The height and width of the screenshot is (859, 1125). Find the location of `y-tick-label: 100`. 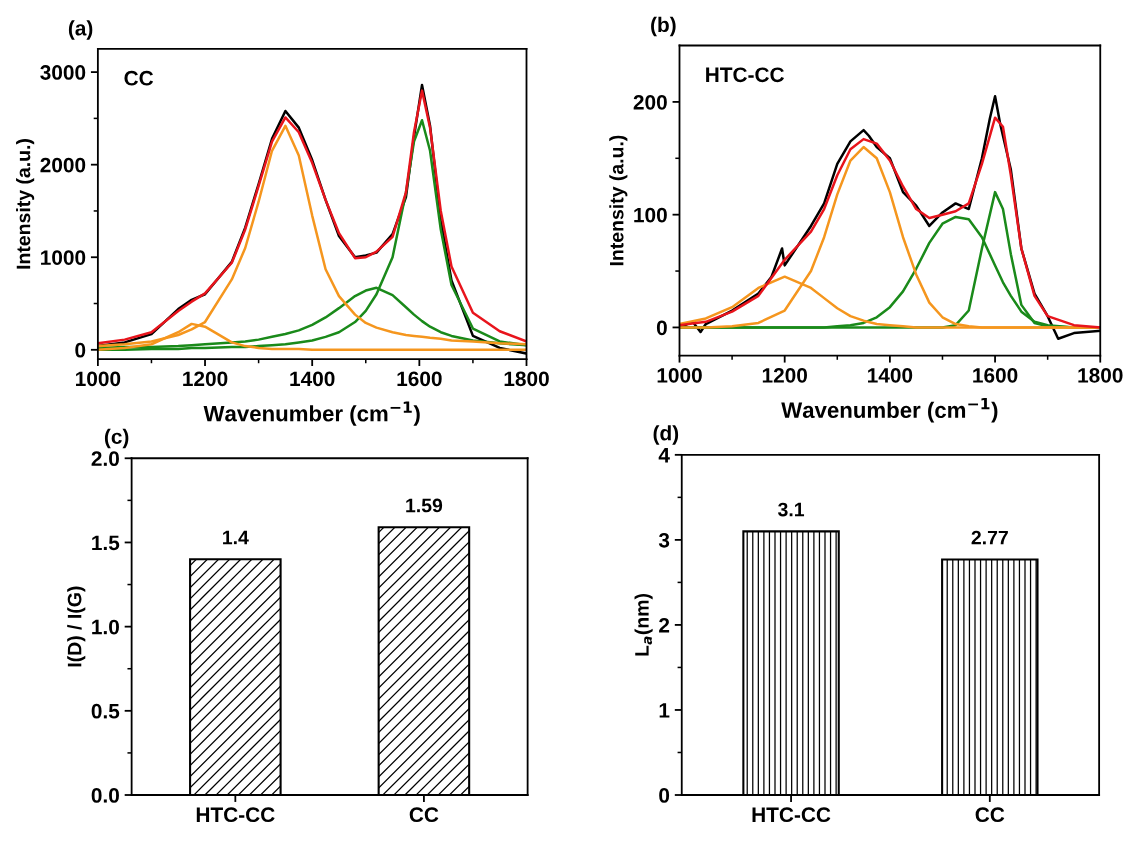

y-tick-label: 100 is located at coordinates (650, 215).